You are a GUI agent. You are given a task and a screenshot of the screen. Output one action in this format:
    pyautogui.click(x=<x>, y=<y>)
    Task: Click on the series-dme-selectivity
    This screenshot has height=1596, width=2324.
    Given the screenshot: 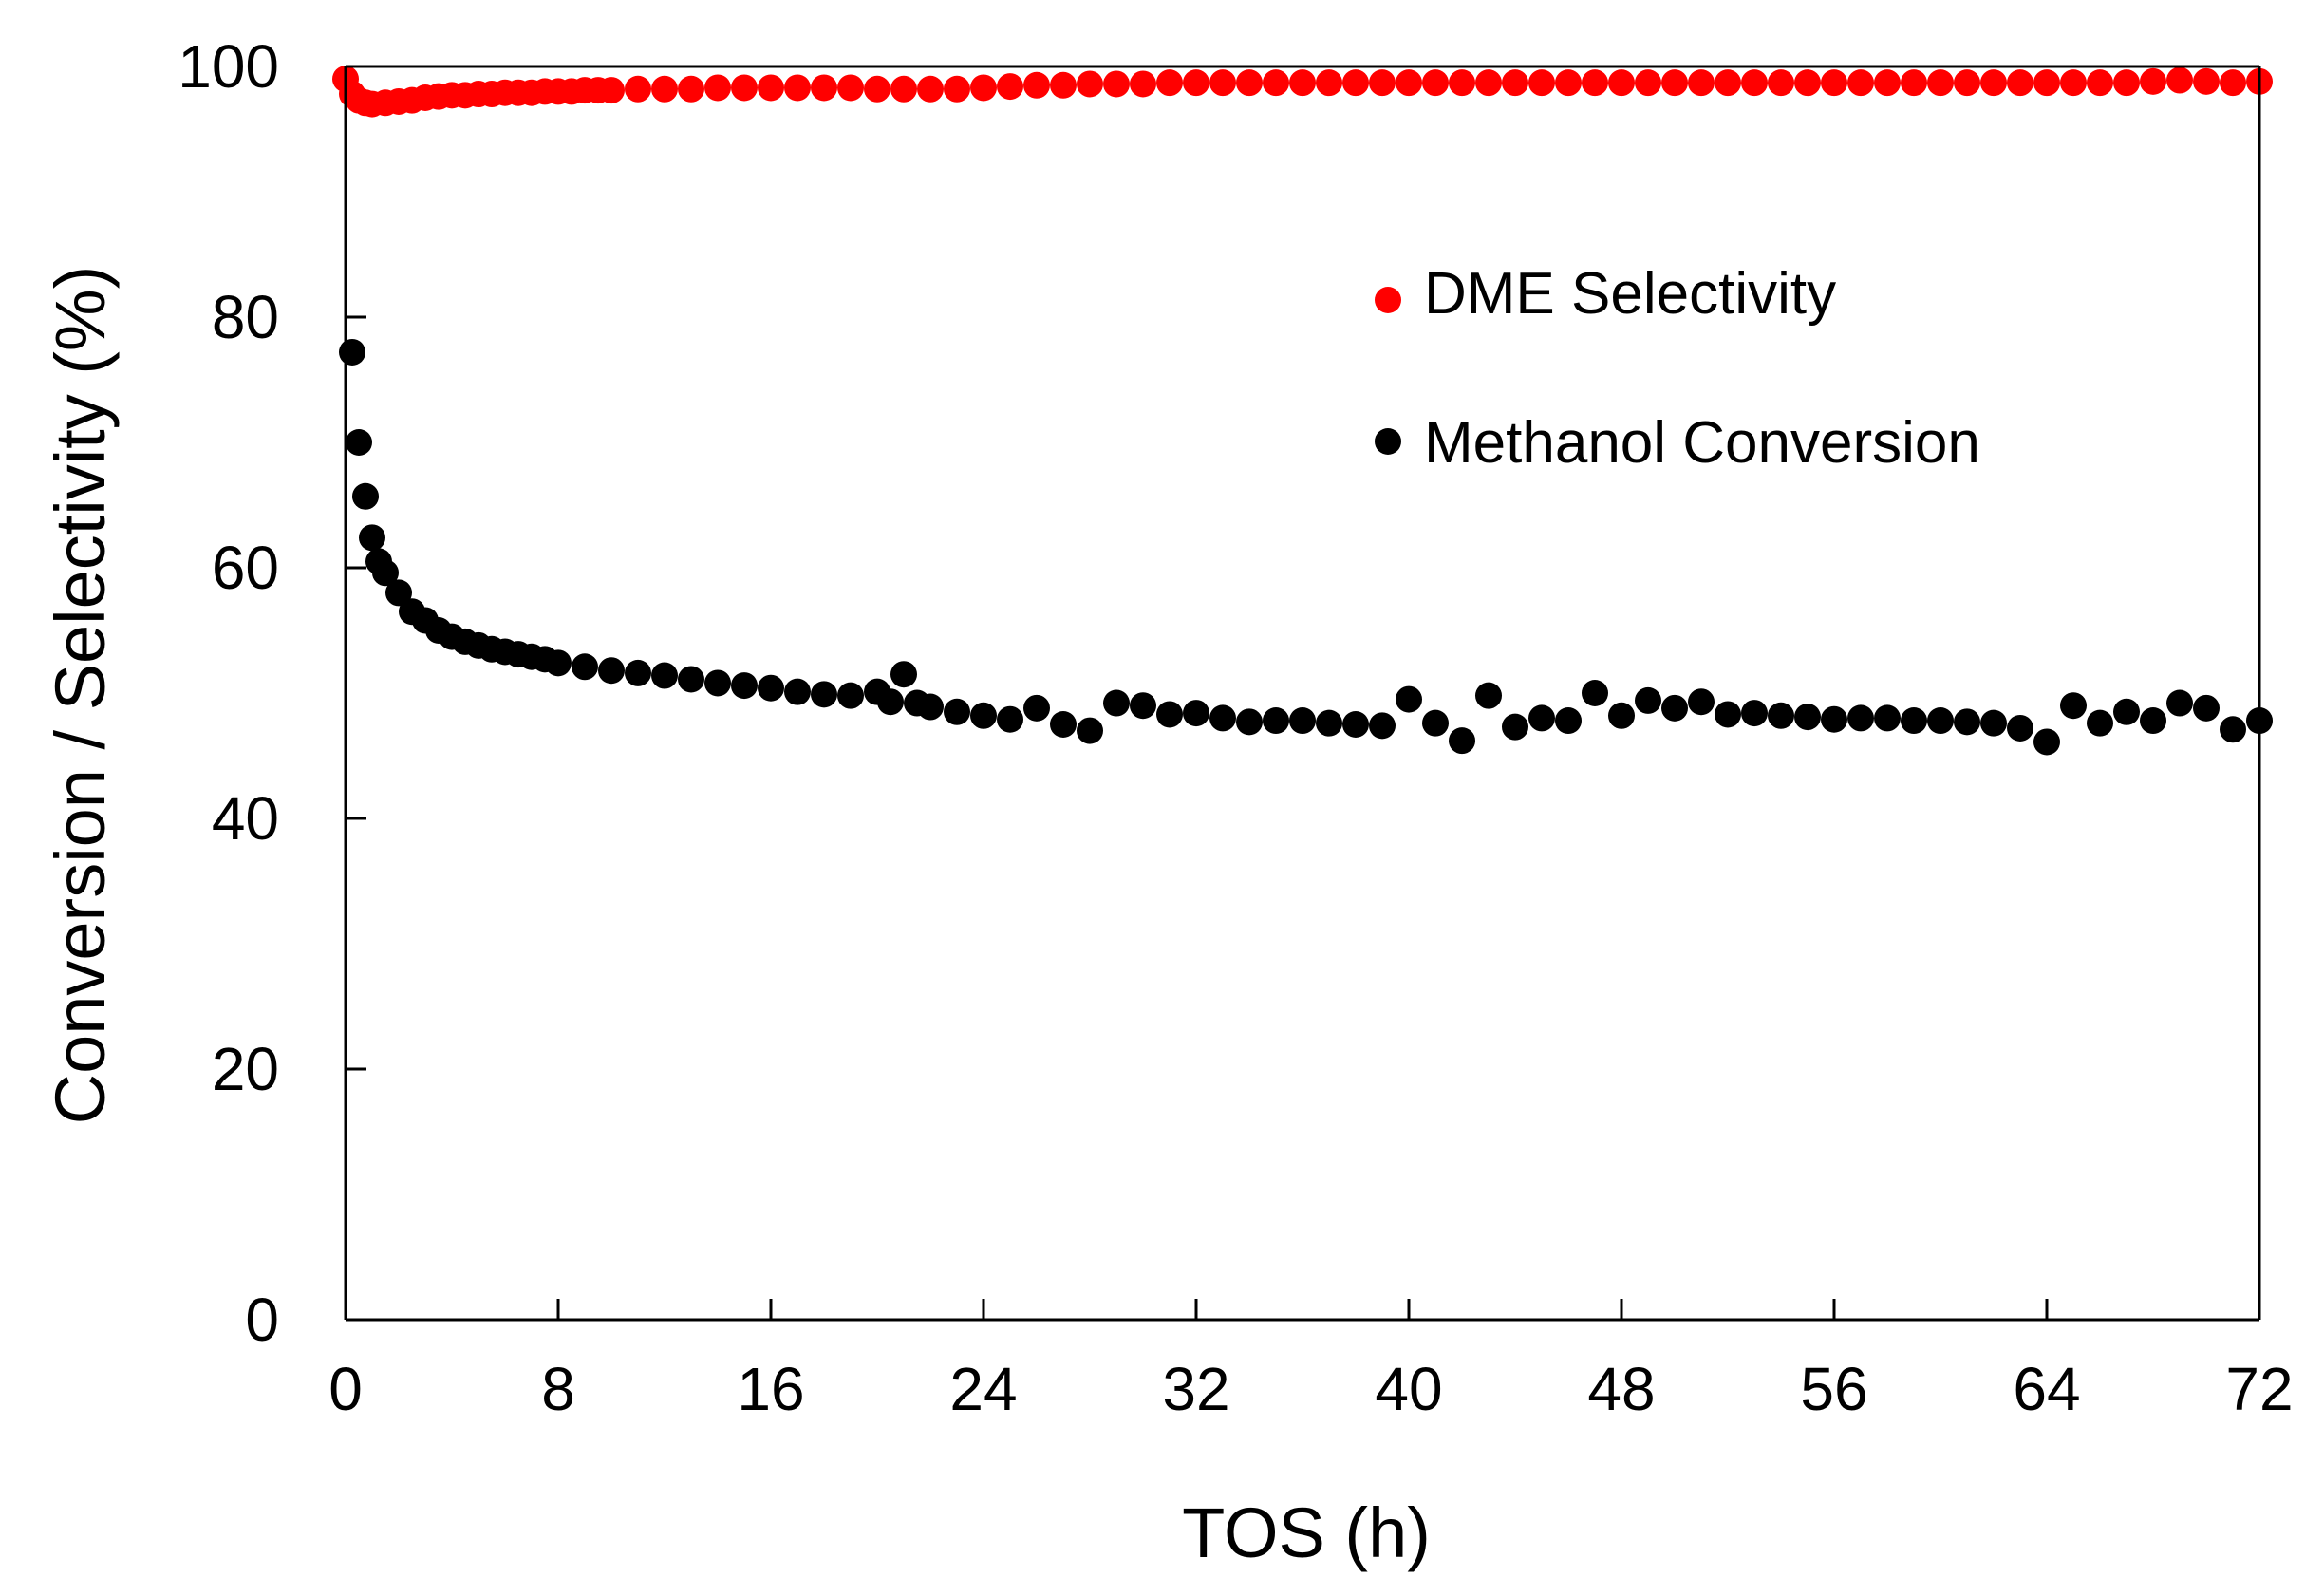 What is the action you would take?
    pyautogui.click(x=1302, y=92)
    